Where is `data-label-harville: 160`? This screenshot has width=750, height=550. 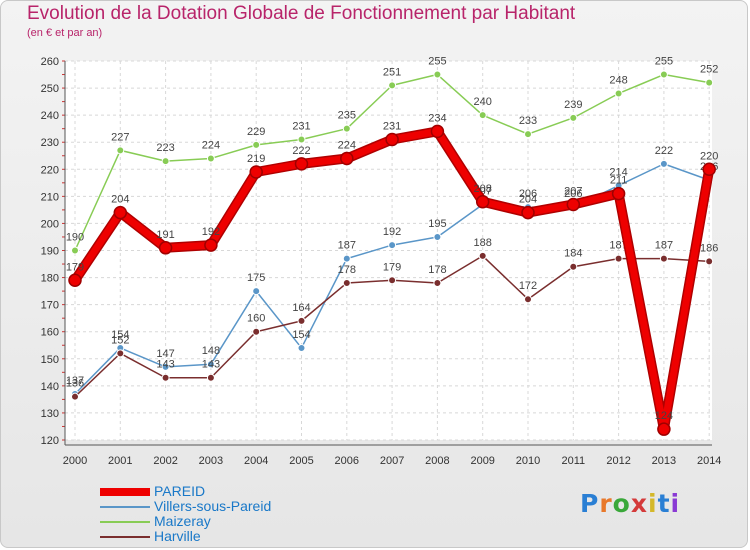 data-label-harville: 160 is located at coordinates (256, 319).